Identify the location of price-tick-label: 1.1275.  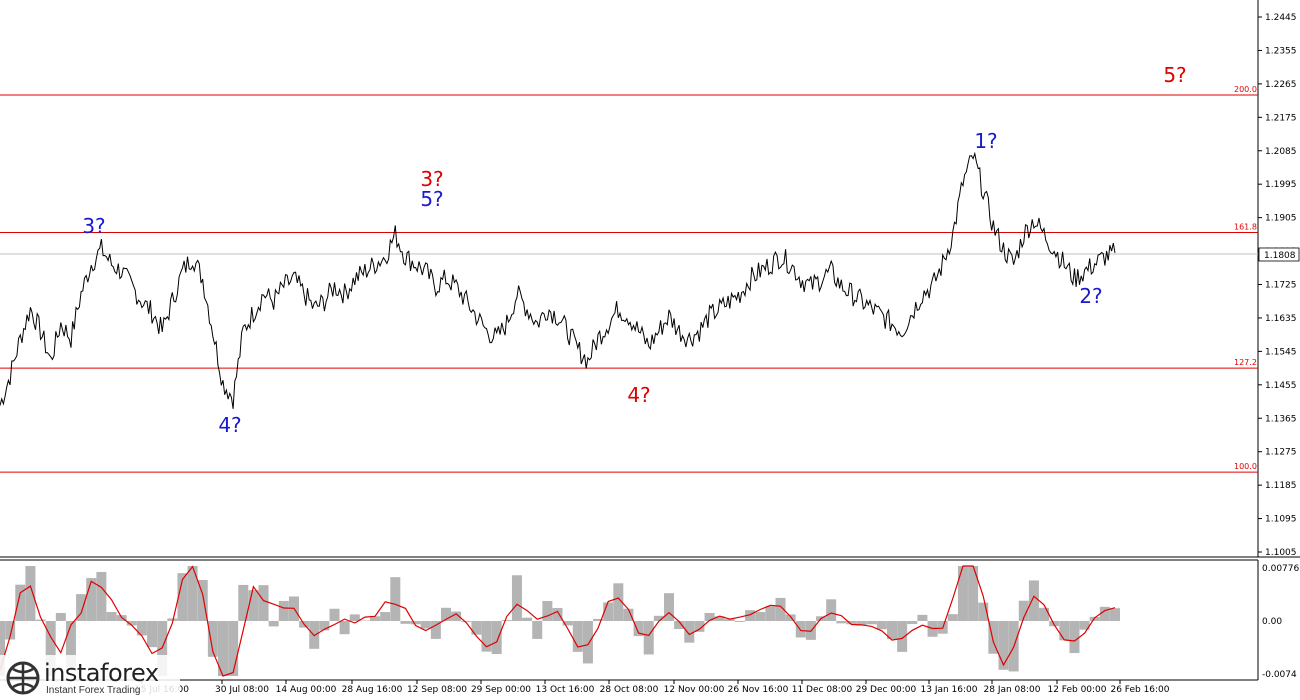
(1281, 453).